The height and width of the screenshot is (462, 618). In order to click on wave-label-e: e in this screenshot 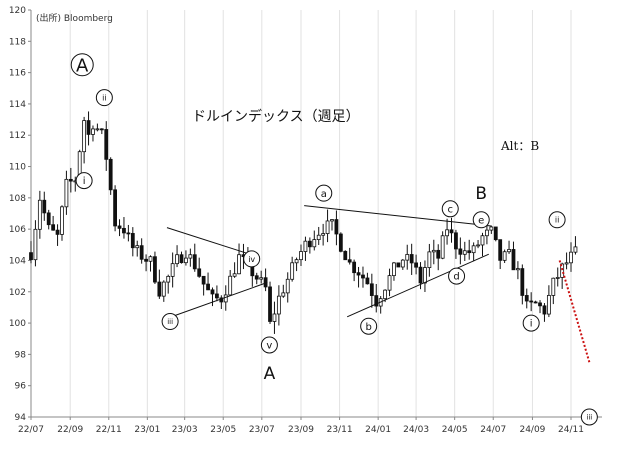, I will do `click(481, 220)`.